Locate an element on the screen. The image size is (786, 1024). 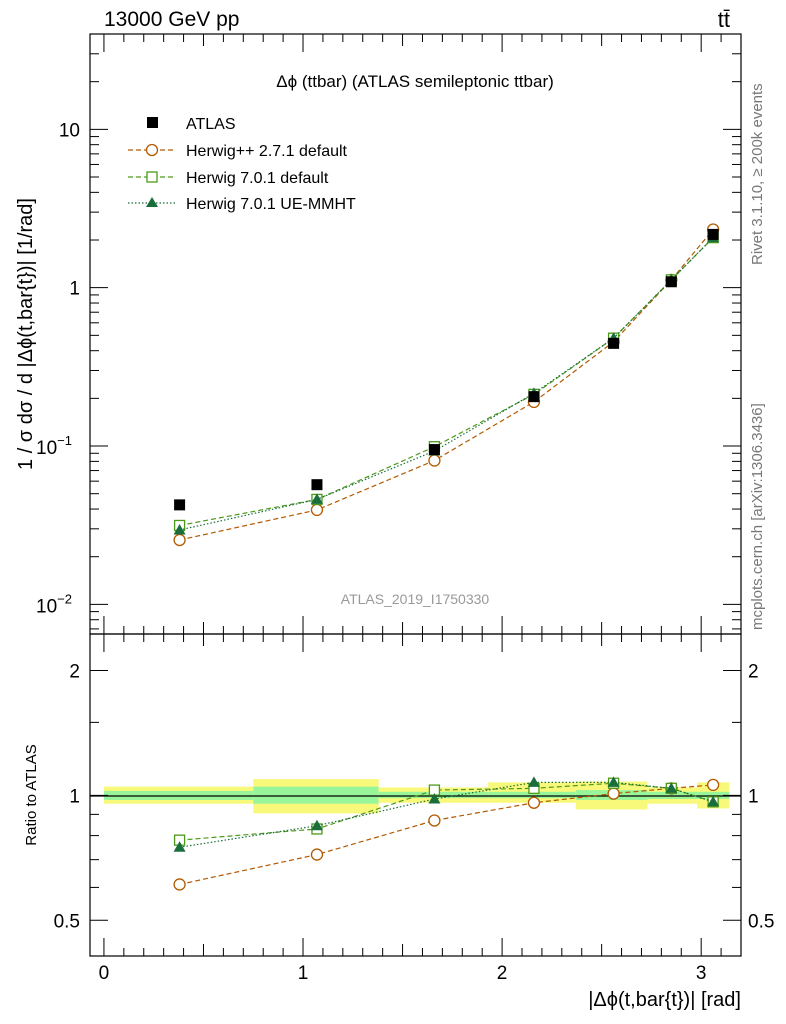
main-y-axis-label: 1 / σ dσ / d |Δϕ(t,bar{t})| [1/rad] is located at coordinates (26, 334).